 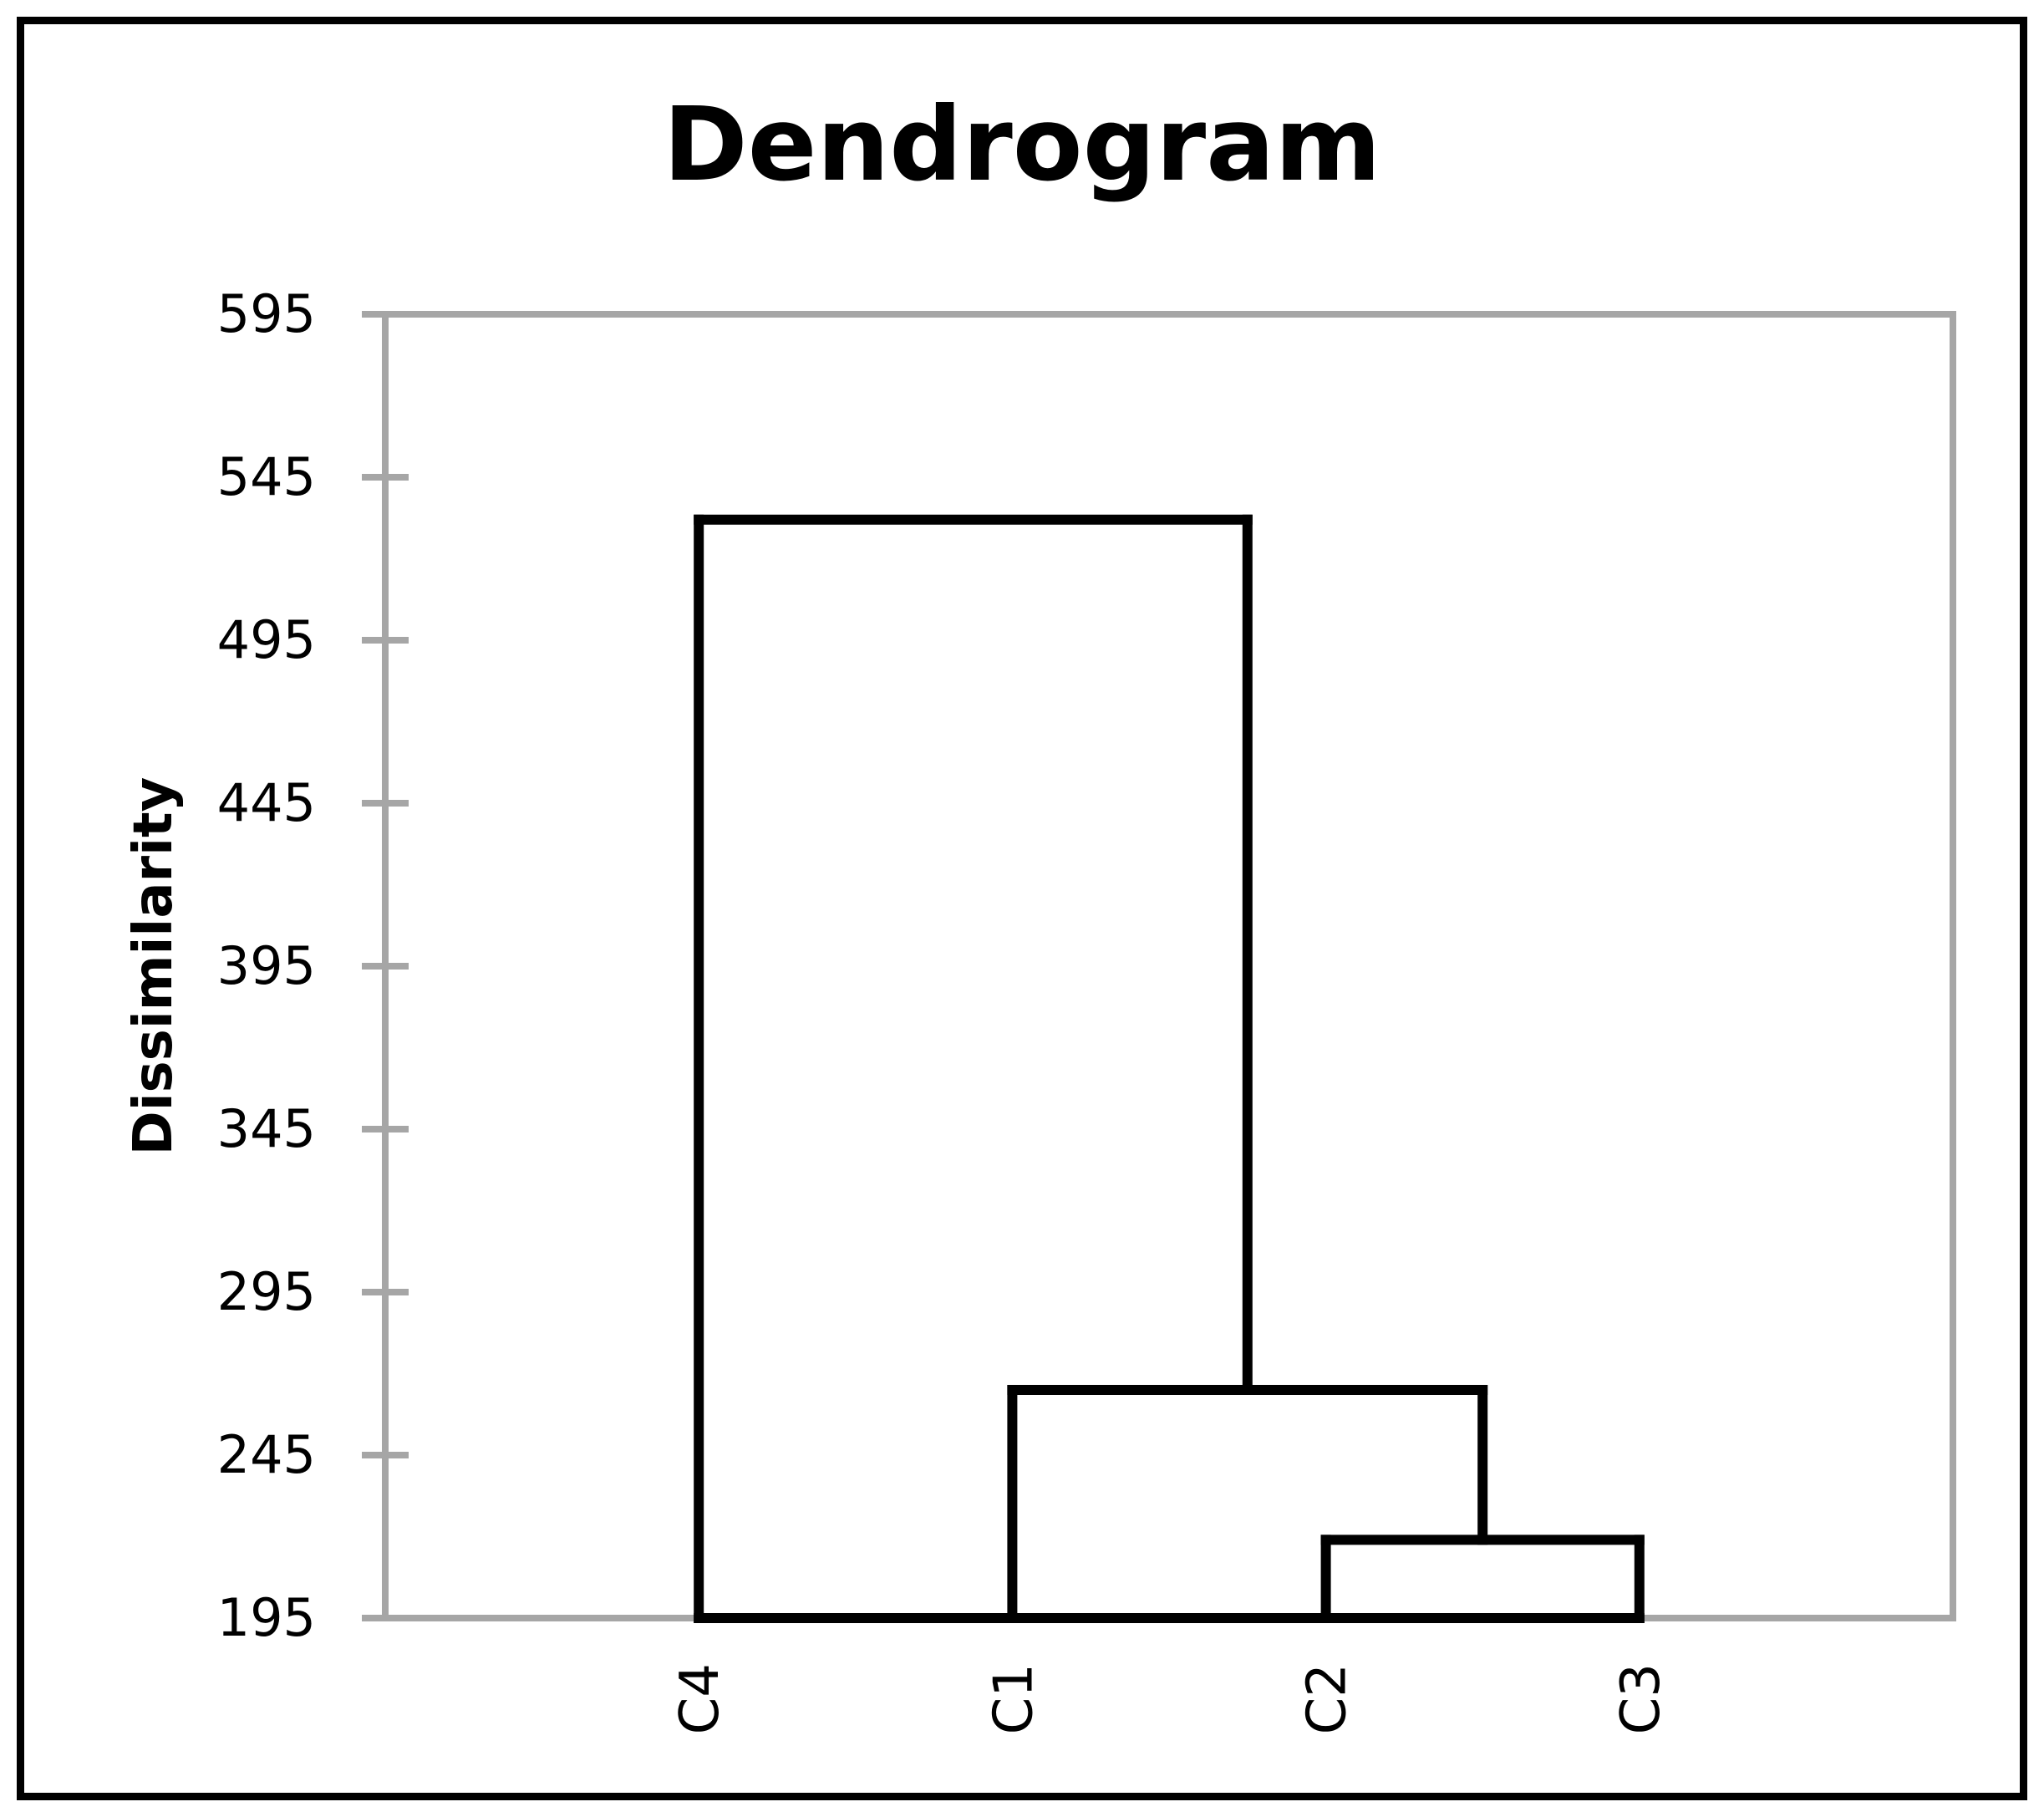 What do you see at coordinates (1022, 144) in the screenshot?
I see `chart-title: Dendrogram` at bounding box center [1022, 144].